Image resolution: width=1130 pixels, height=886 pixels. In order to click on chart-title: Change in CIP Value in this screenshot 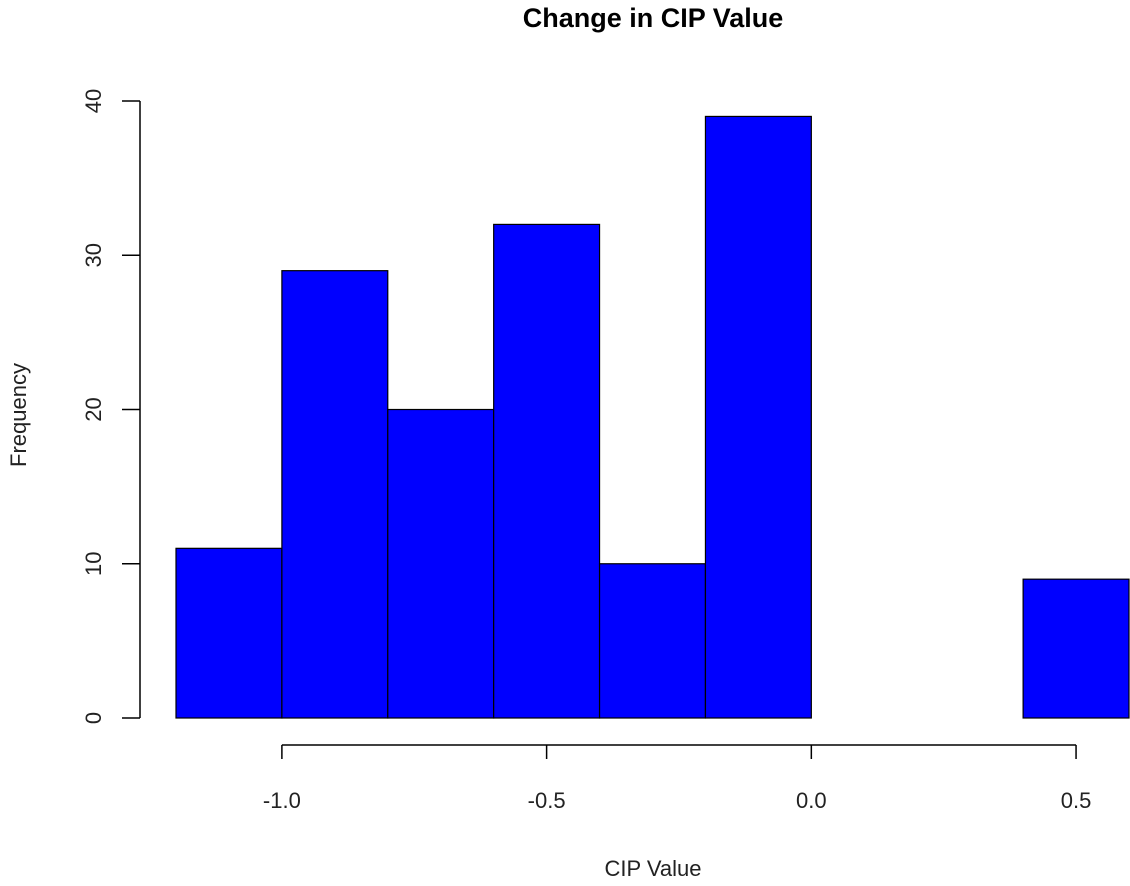, I will do `click(653, 18)`.